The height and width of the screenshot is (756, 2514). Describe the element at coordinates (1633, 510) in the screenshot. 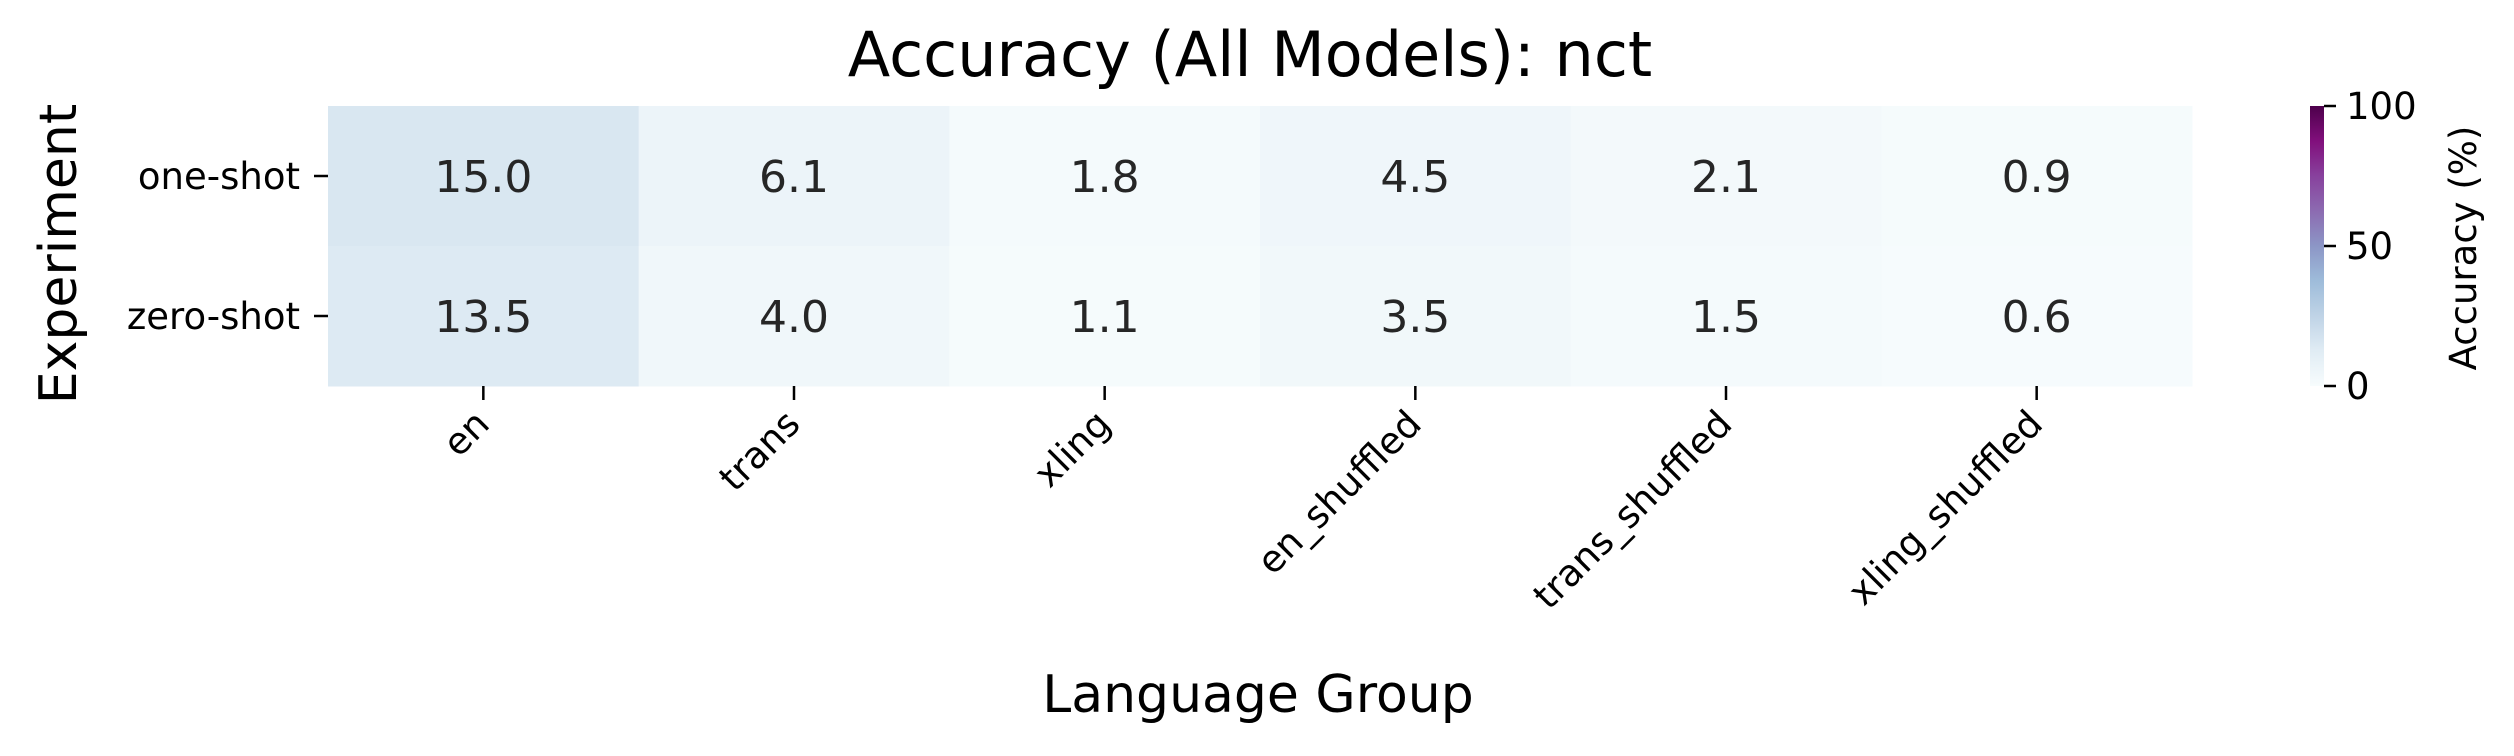

I see `x-tick-label: trans_shuffled` at that location.